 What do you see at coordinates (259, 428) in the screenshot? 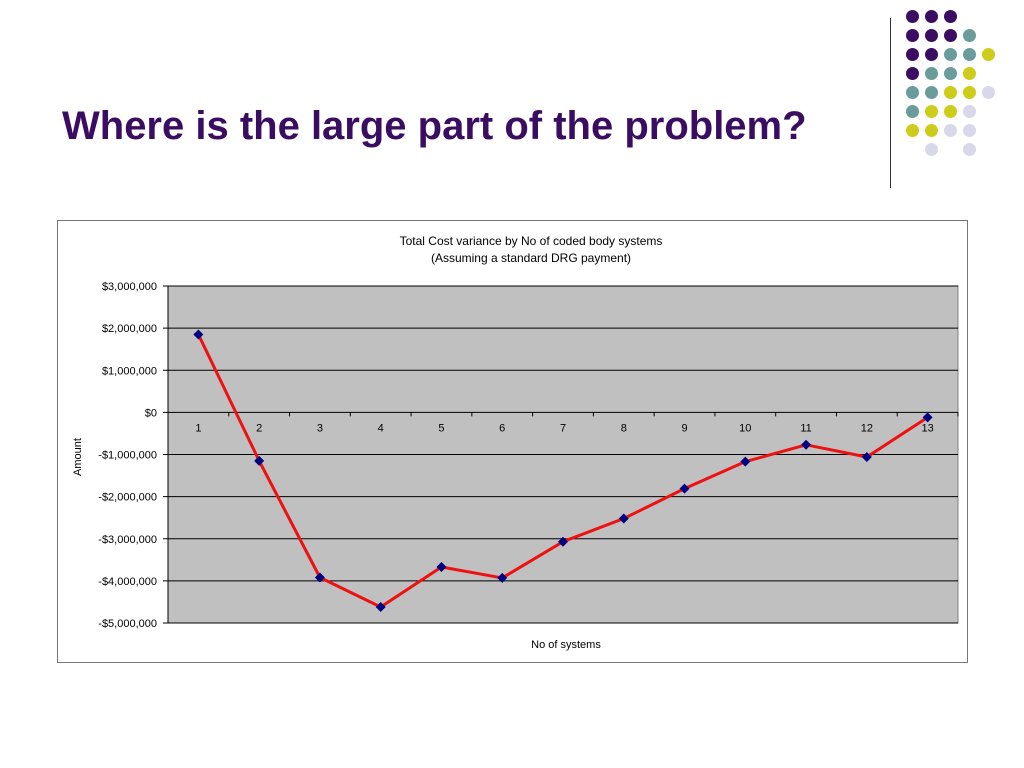
I see `x-tick-label: 2` at bounding box center [259, 428].